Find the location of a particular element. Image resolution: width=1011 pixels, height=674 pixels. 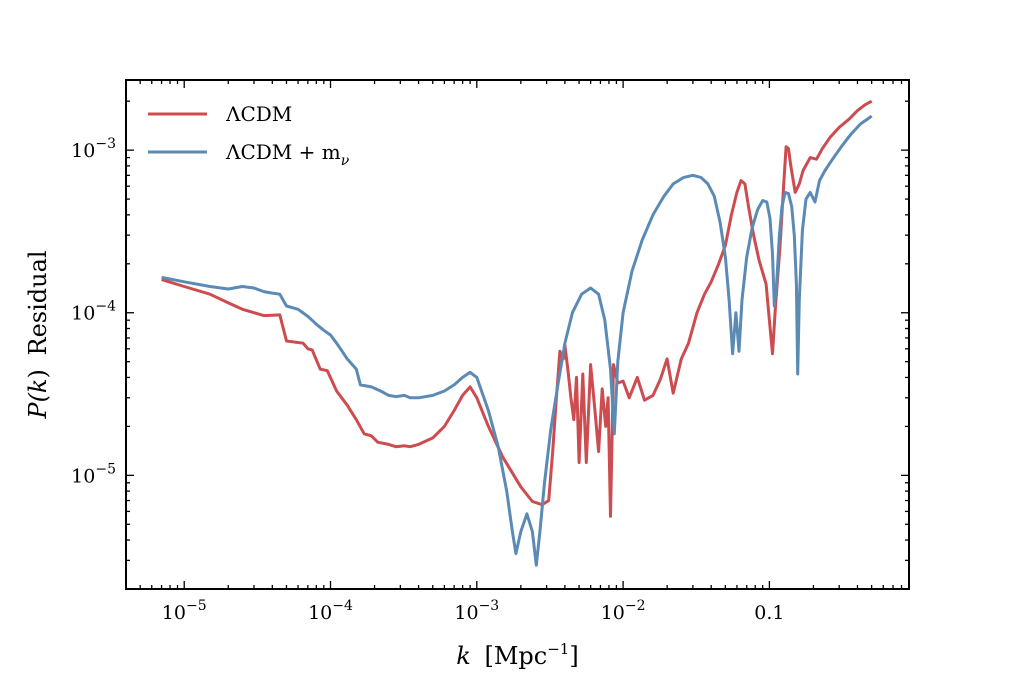

x-tick-label: 10⁻⁵ is located at coordinates (184, 611).